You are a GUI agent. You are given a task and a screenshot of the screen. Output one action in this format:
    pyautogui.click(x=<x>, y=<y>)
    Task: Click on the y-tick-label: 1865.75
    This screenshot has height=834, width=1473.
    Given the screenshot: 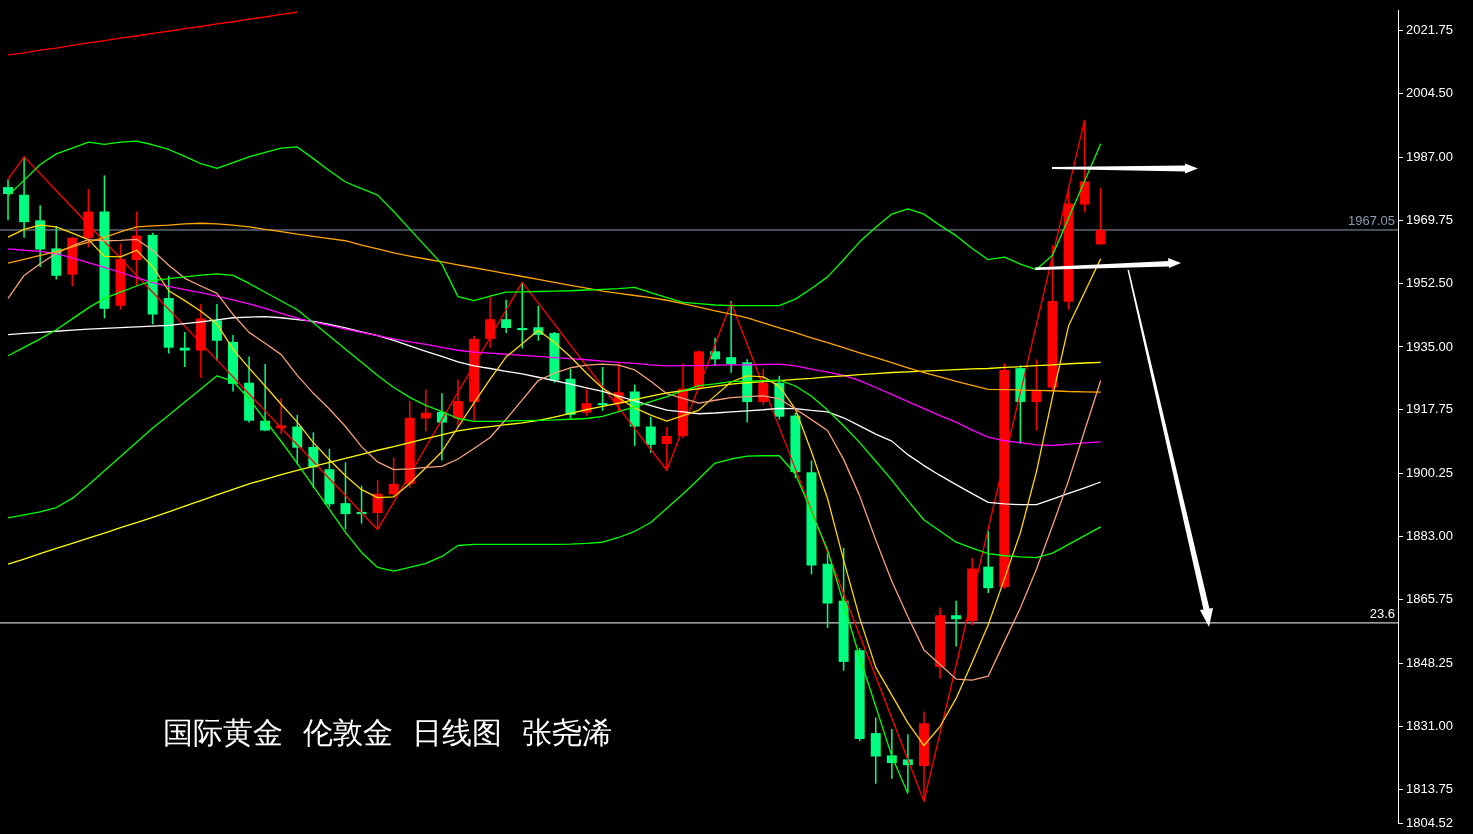 What is the action you would take?
    pyautogui.click(x=1429, y=599)
    